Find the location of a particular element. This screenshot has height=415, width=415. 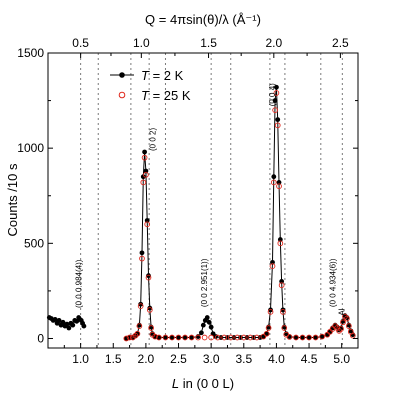

y-tick-label: 0 is located at coordinates (40, 338).